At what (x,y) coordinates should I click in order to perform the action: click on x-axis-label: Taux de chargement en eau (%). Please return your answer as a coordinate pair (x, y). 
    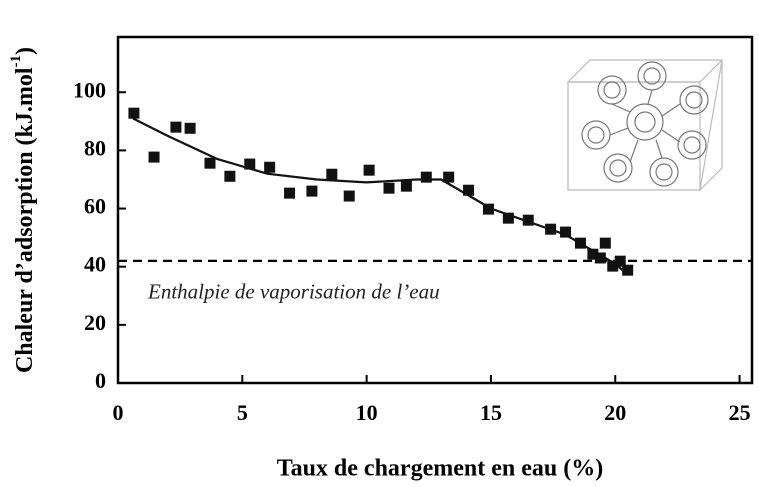
    Looking at the image, I should click on (440, 469).